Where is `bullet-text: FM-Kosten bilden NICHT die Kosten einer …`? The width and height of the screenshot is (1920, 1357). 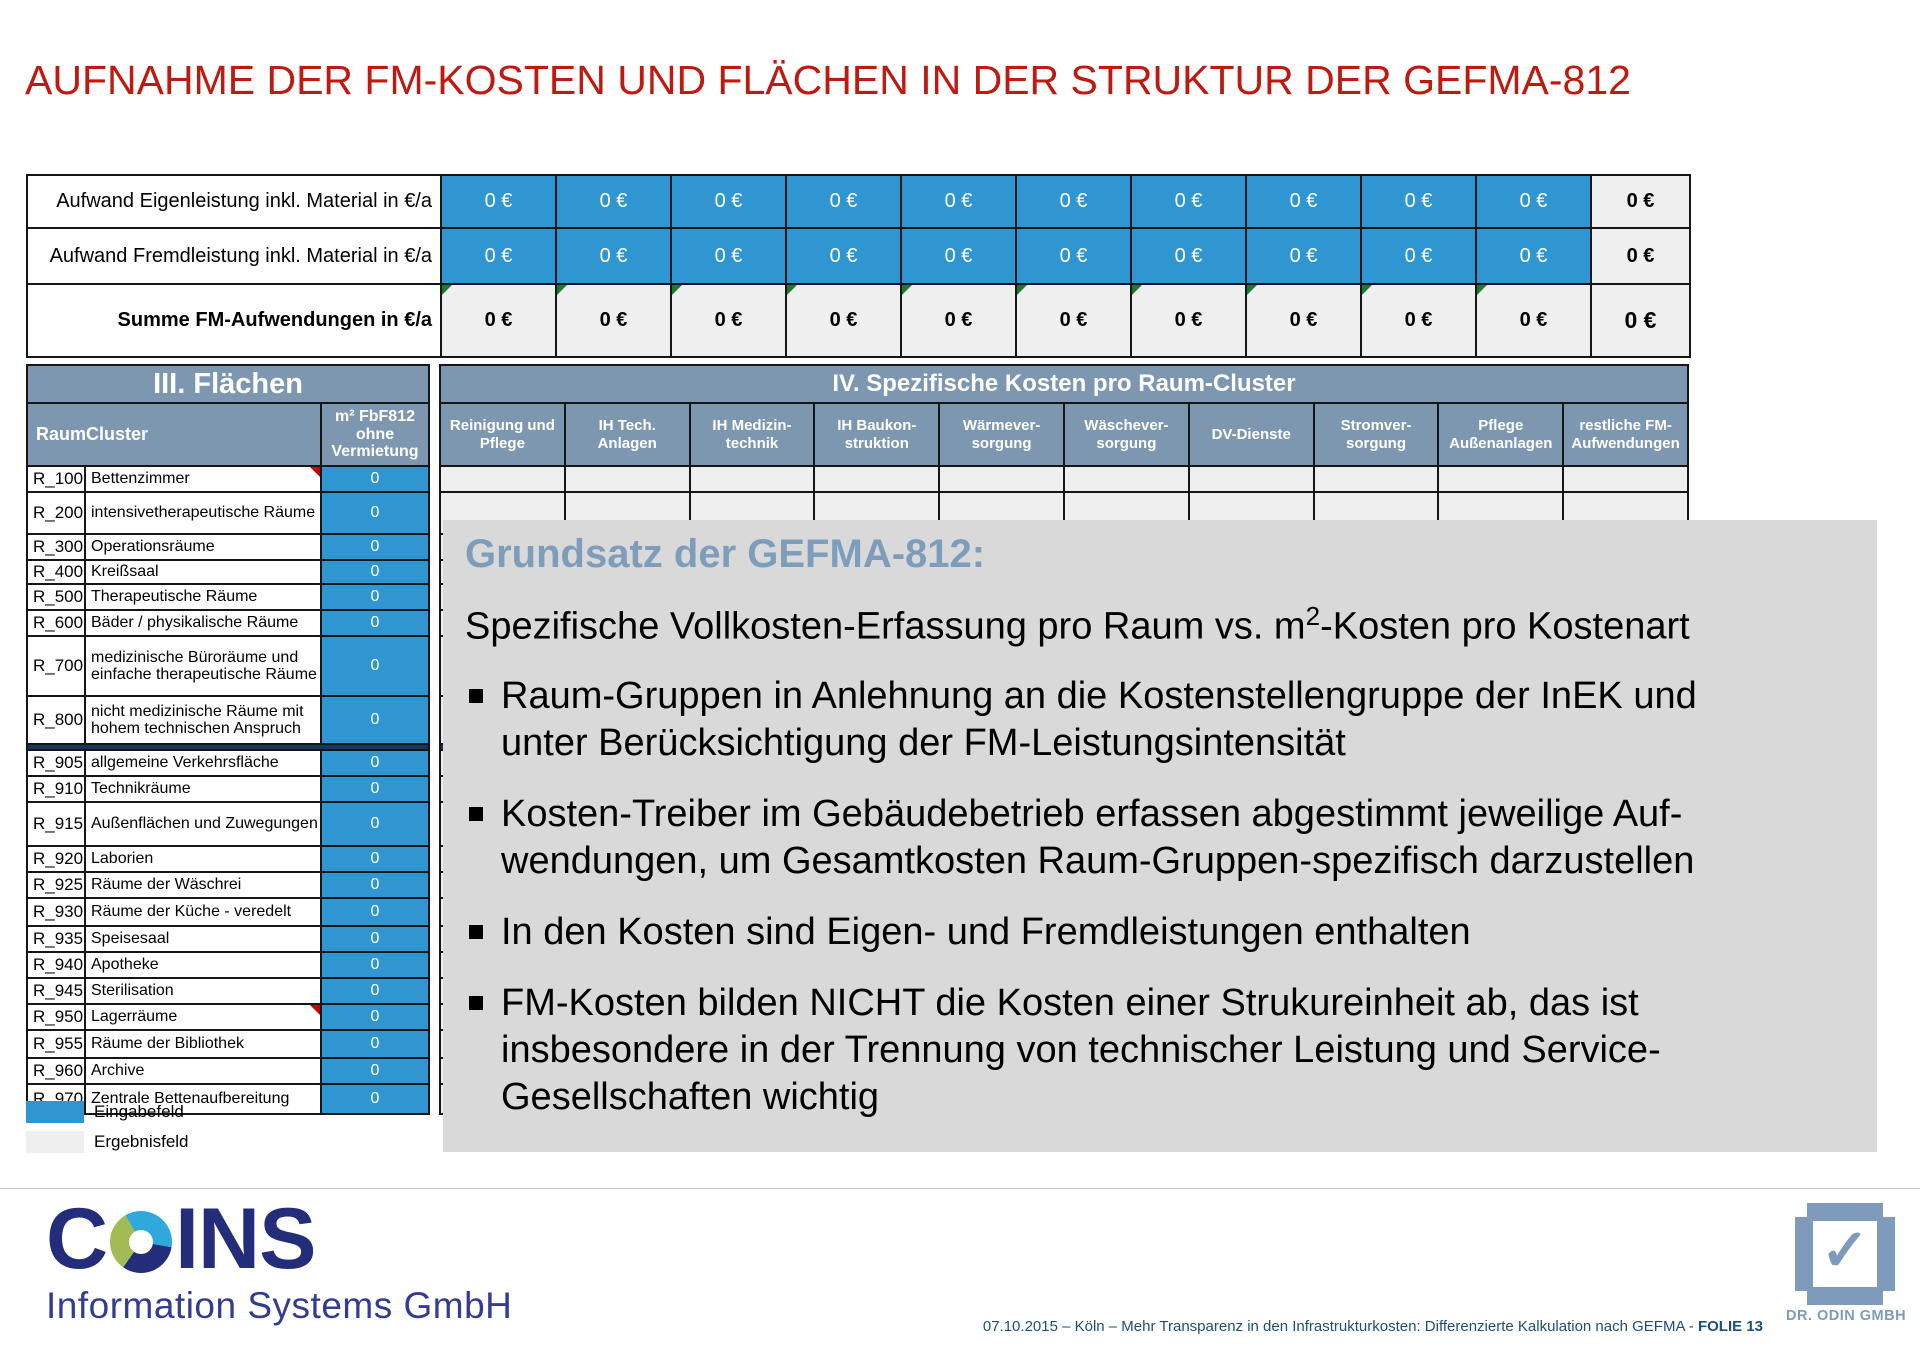 bullet-text: FM-Kosten bilden NICHT die Kosten einer … is located at coordinates (1081, 1050).